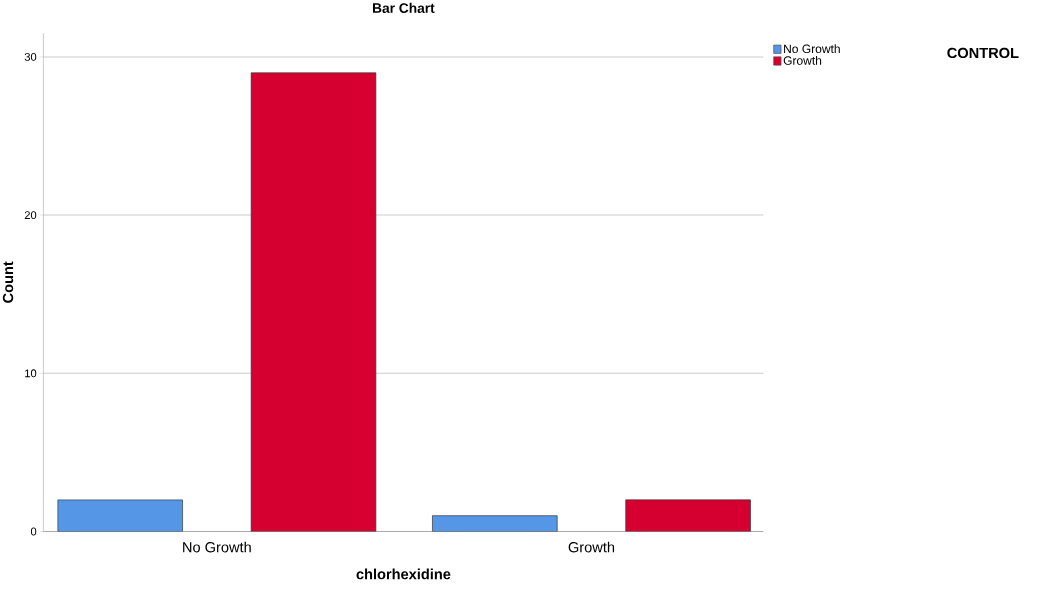  Describe the element at coordinates (403, 574) in the screenshot. I see `x-axis-title: chlorhexidine` at that location.